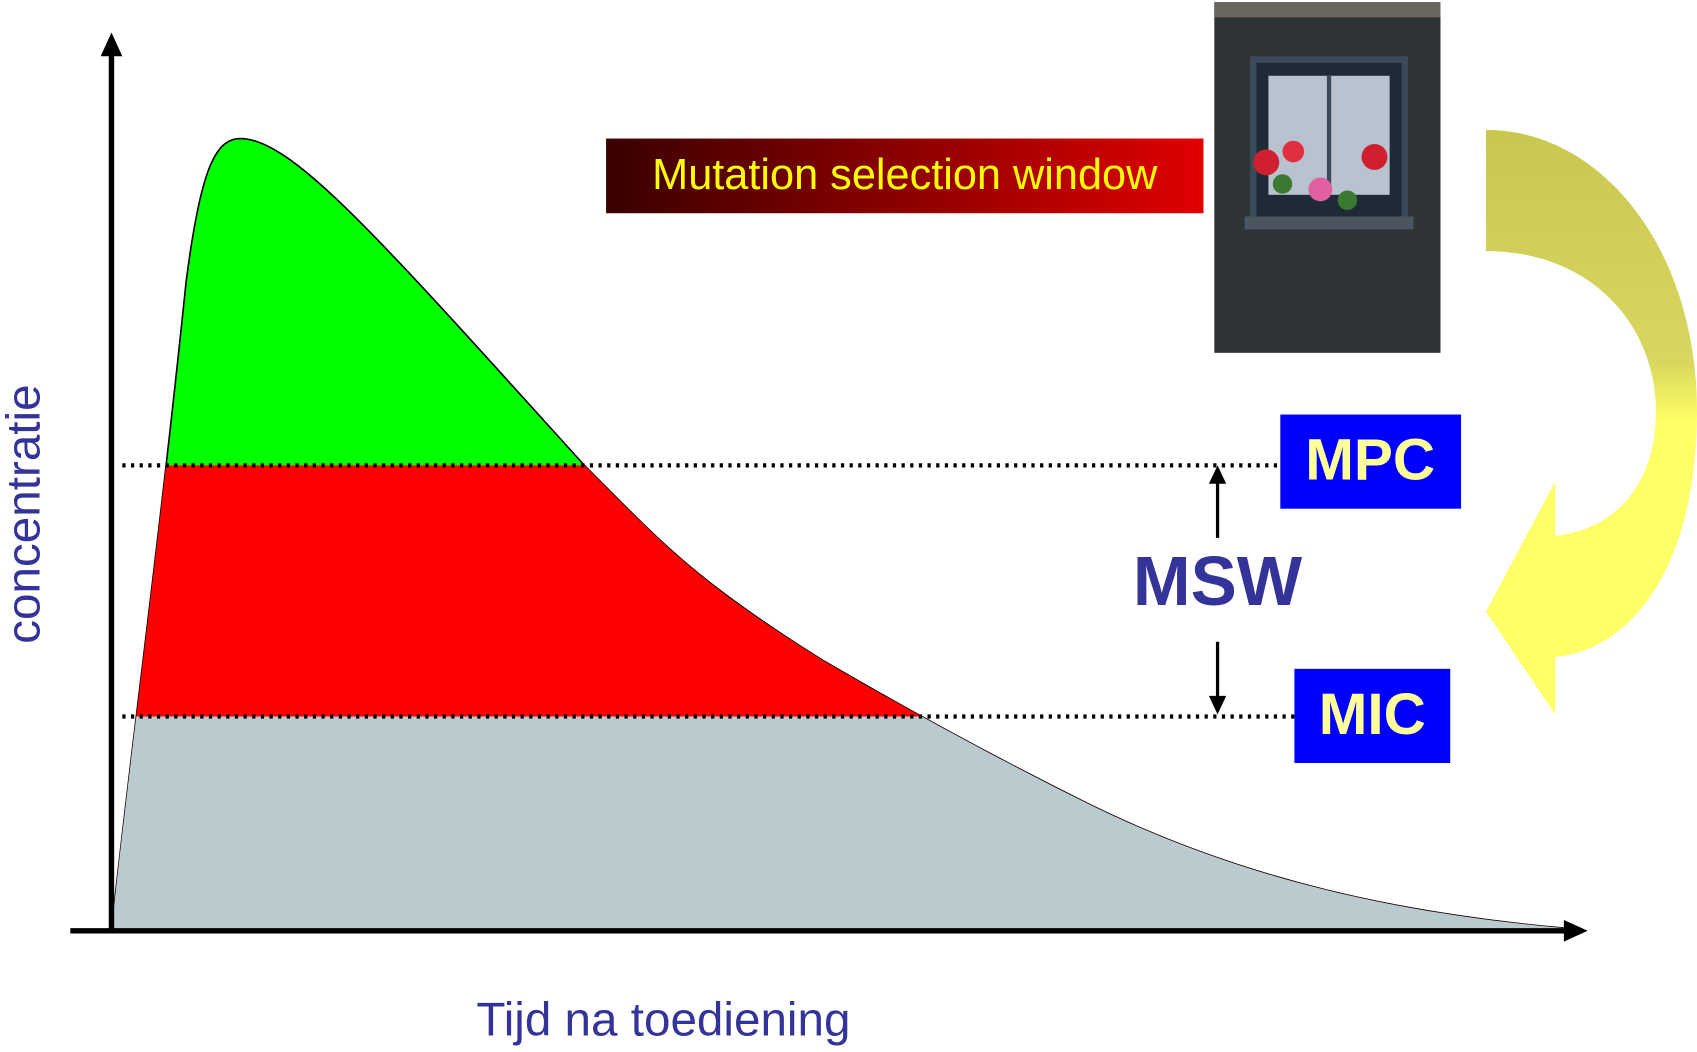 The image size is (1697, 1052). I want to click on mic-box, so click(1372, 716).